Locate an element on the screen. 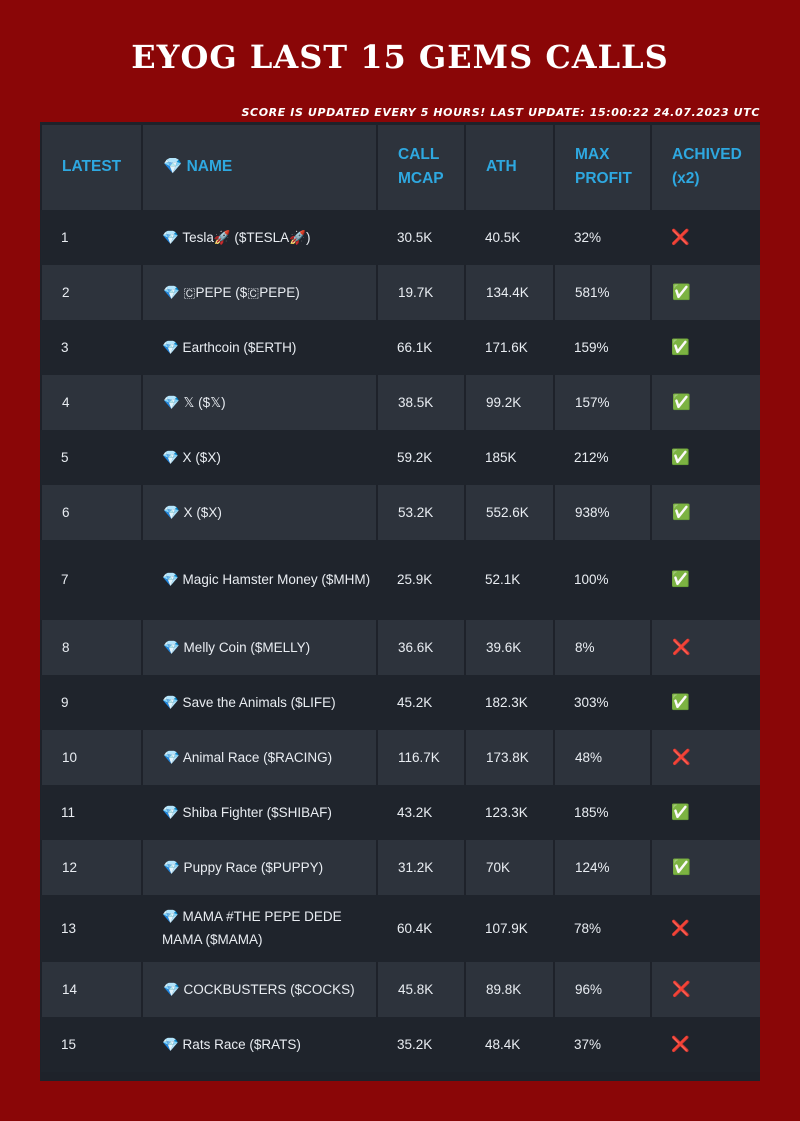  column-header-max-profit: MAX PROFIT is located at coordinates (602, 166).